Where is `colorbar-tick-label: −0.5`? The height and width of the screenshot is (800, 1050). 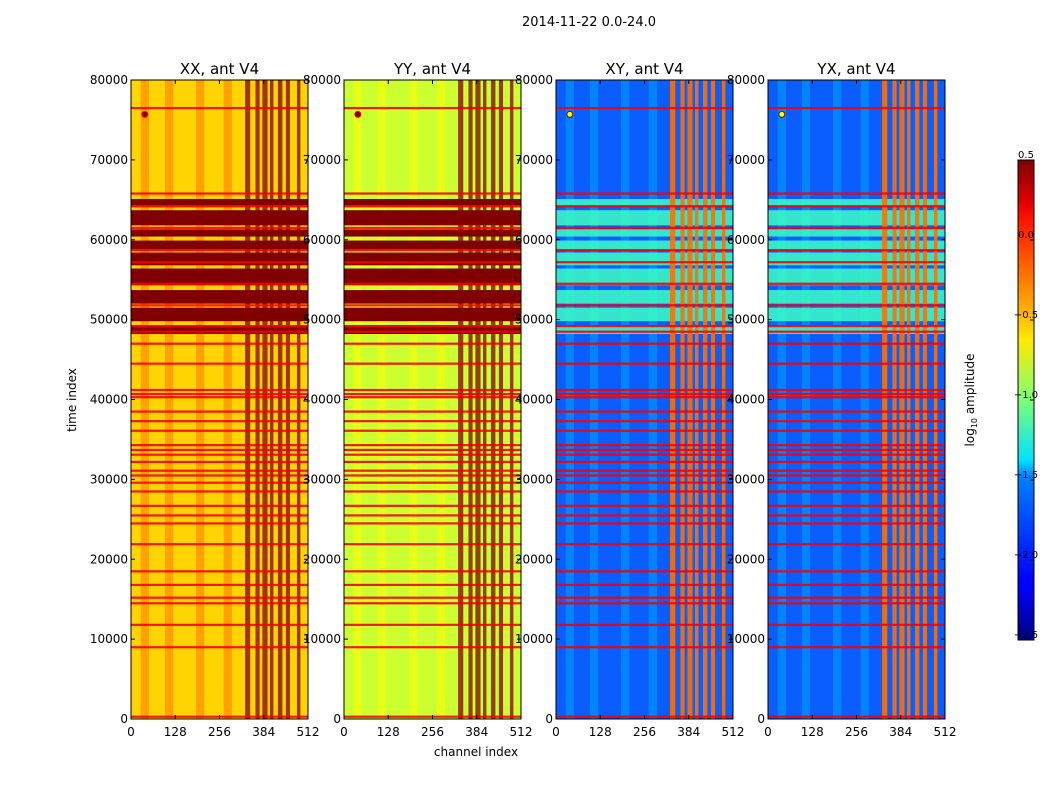 colorbar-tick-label: −0.5 is located at coordinates (1026, 315).